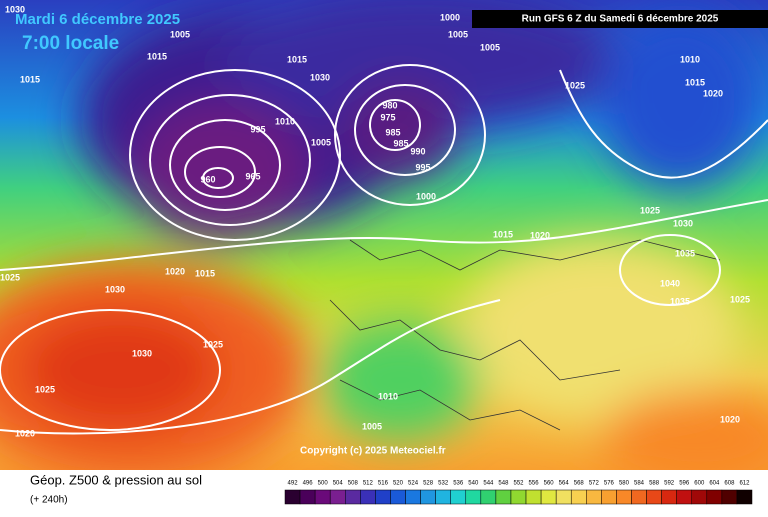 This screenshot has height=517, width=768. What do you see at coordinates (389, 105) in the screenshot?
I see `isobar-label: 980` at bounding box center [389, 105].